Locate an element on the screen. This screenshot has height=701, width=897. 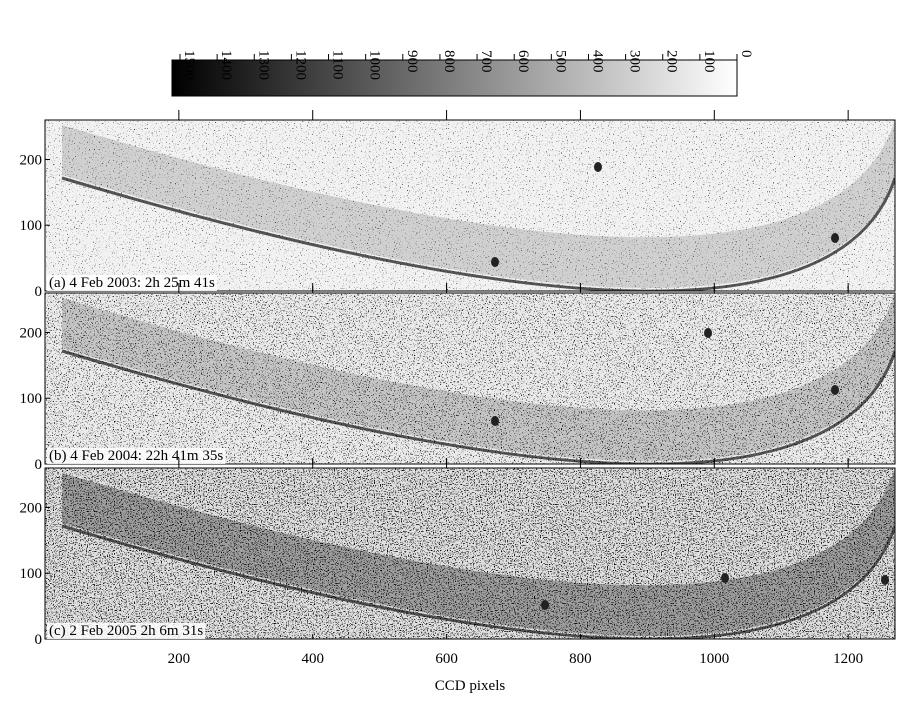
x-tick-label: 600 is located at coordinates (446, 659).